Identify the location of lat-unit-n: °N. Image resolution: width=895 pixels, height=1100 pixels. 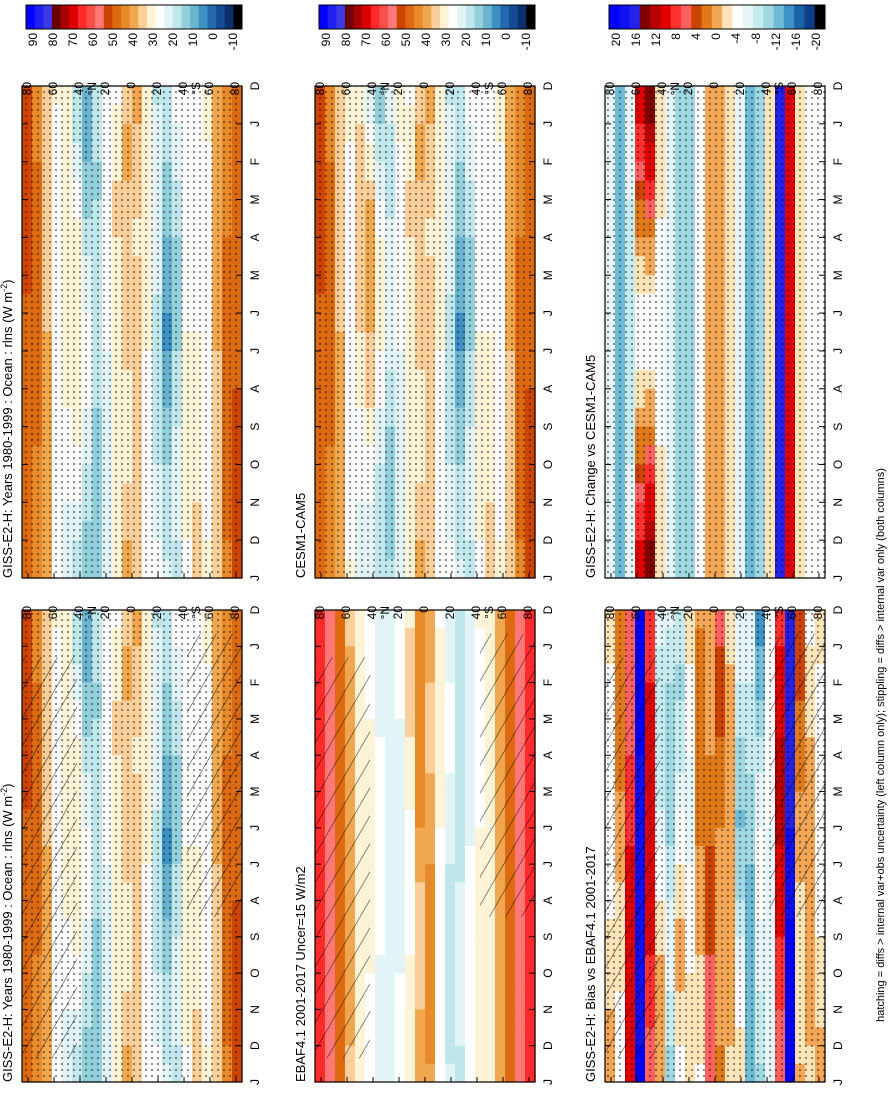
(92, 612).